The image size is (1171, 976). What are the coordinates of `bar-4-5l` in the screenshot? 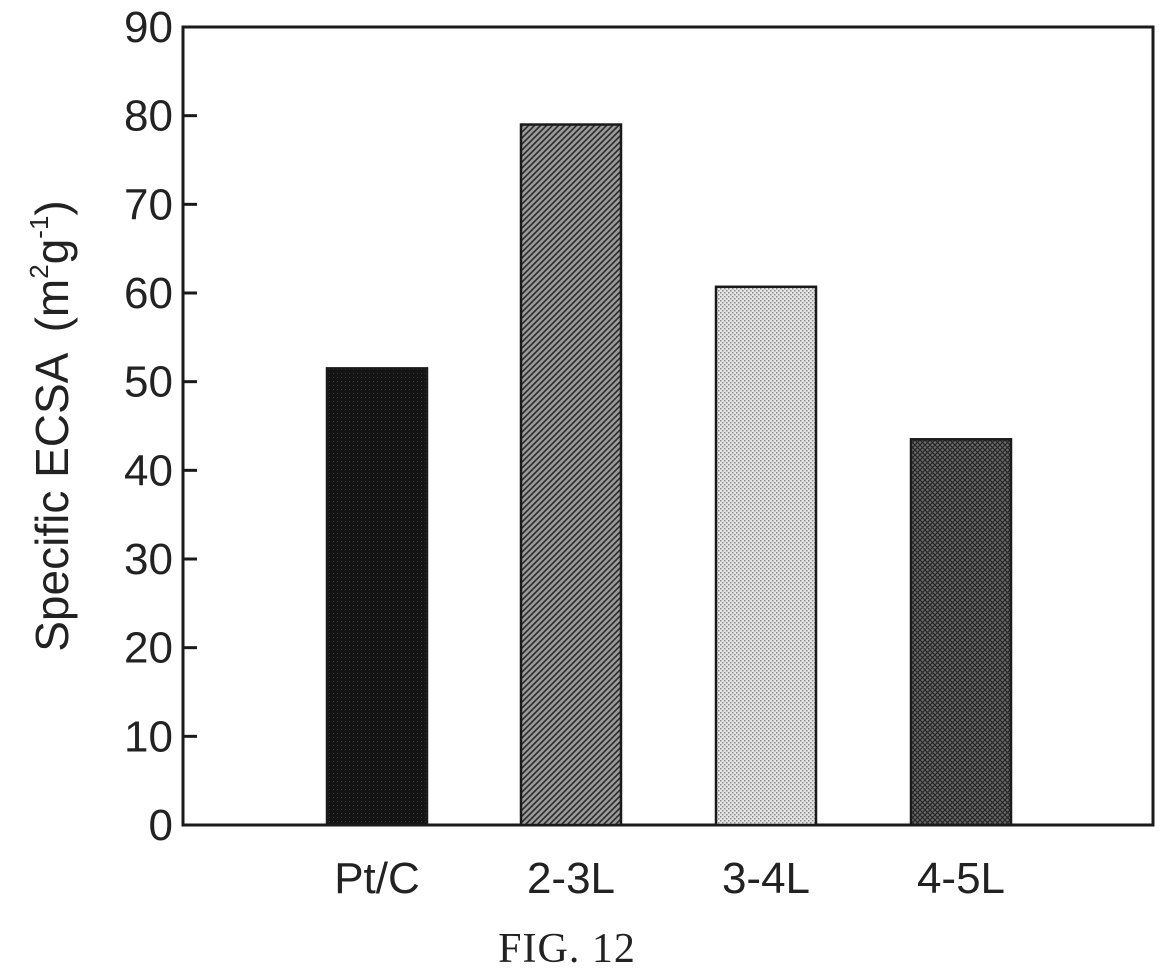 It's located at (961, 632).